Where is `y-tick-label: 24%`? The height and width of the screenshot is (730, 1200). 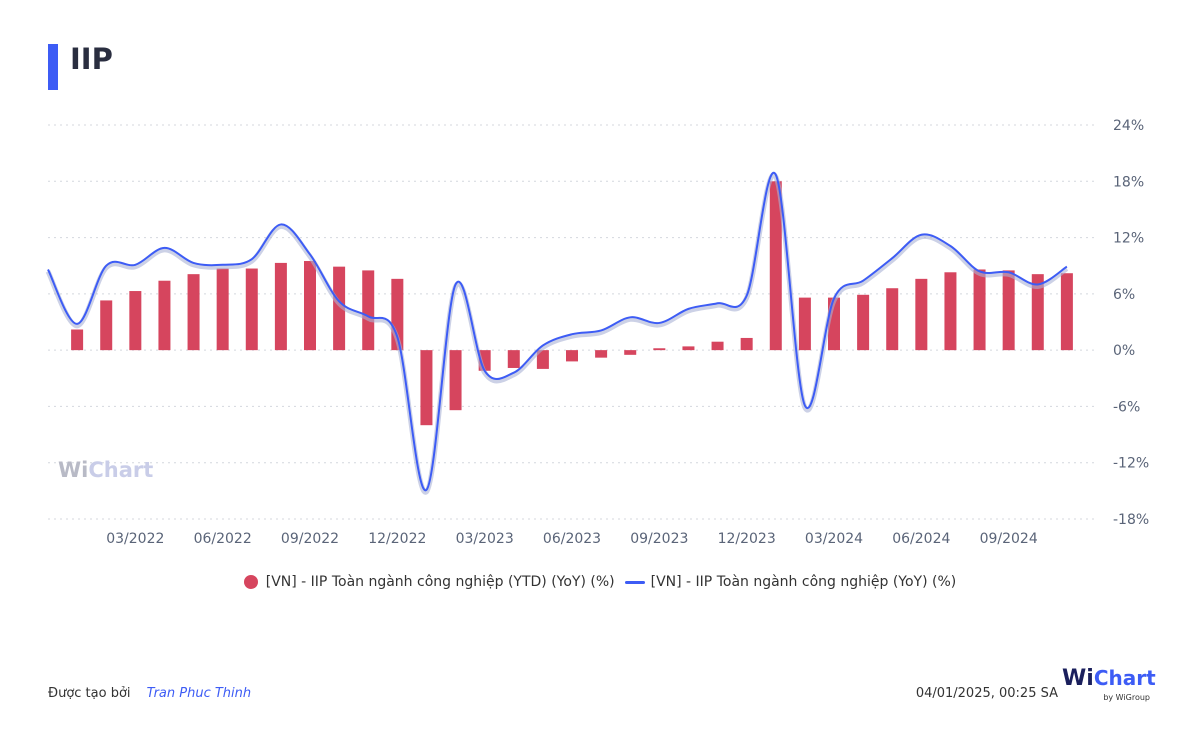 y-tick-label: 24% is located at coordinates (1128, 126).